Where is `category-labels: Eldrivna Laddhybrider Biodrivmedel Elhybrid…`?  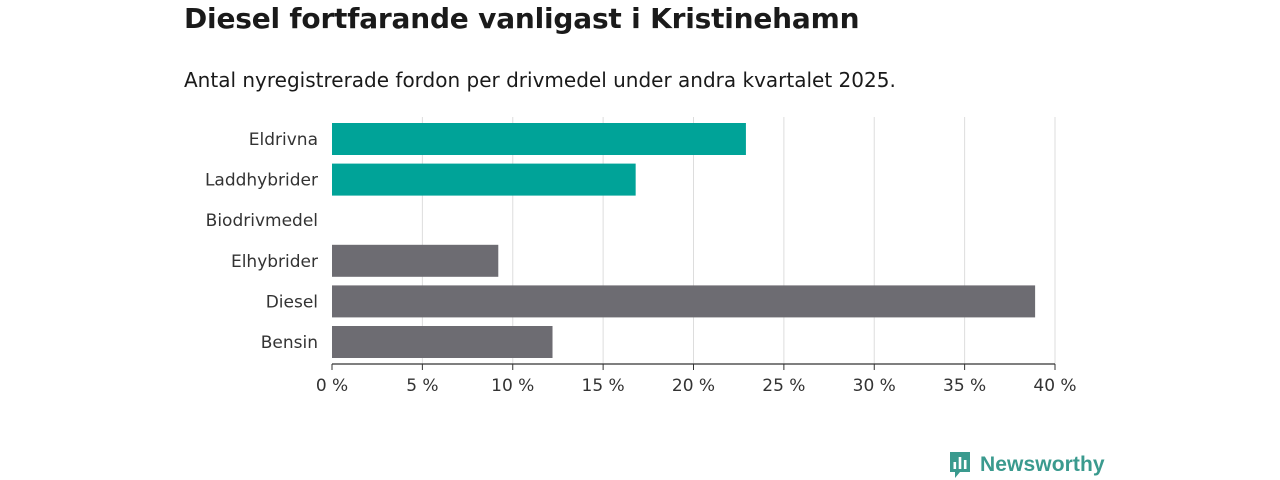 category-labels: Eldrivna Laddhybrider Biodrivmedel Elhybrid… is located at coordinates (261, 241).